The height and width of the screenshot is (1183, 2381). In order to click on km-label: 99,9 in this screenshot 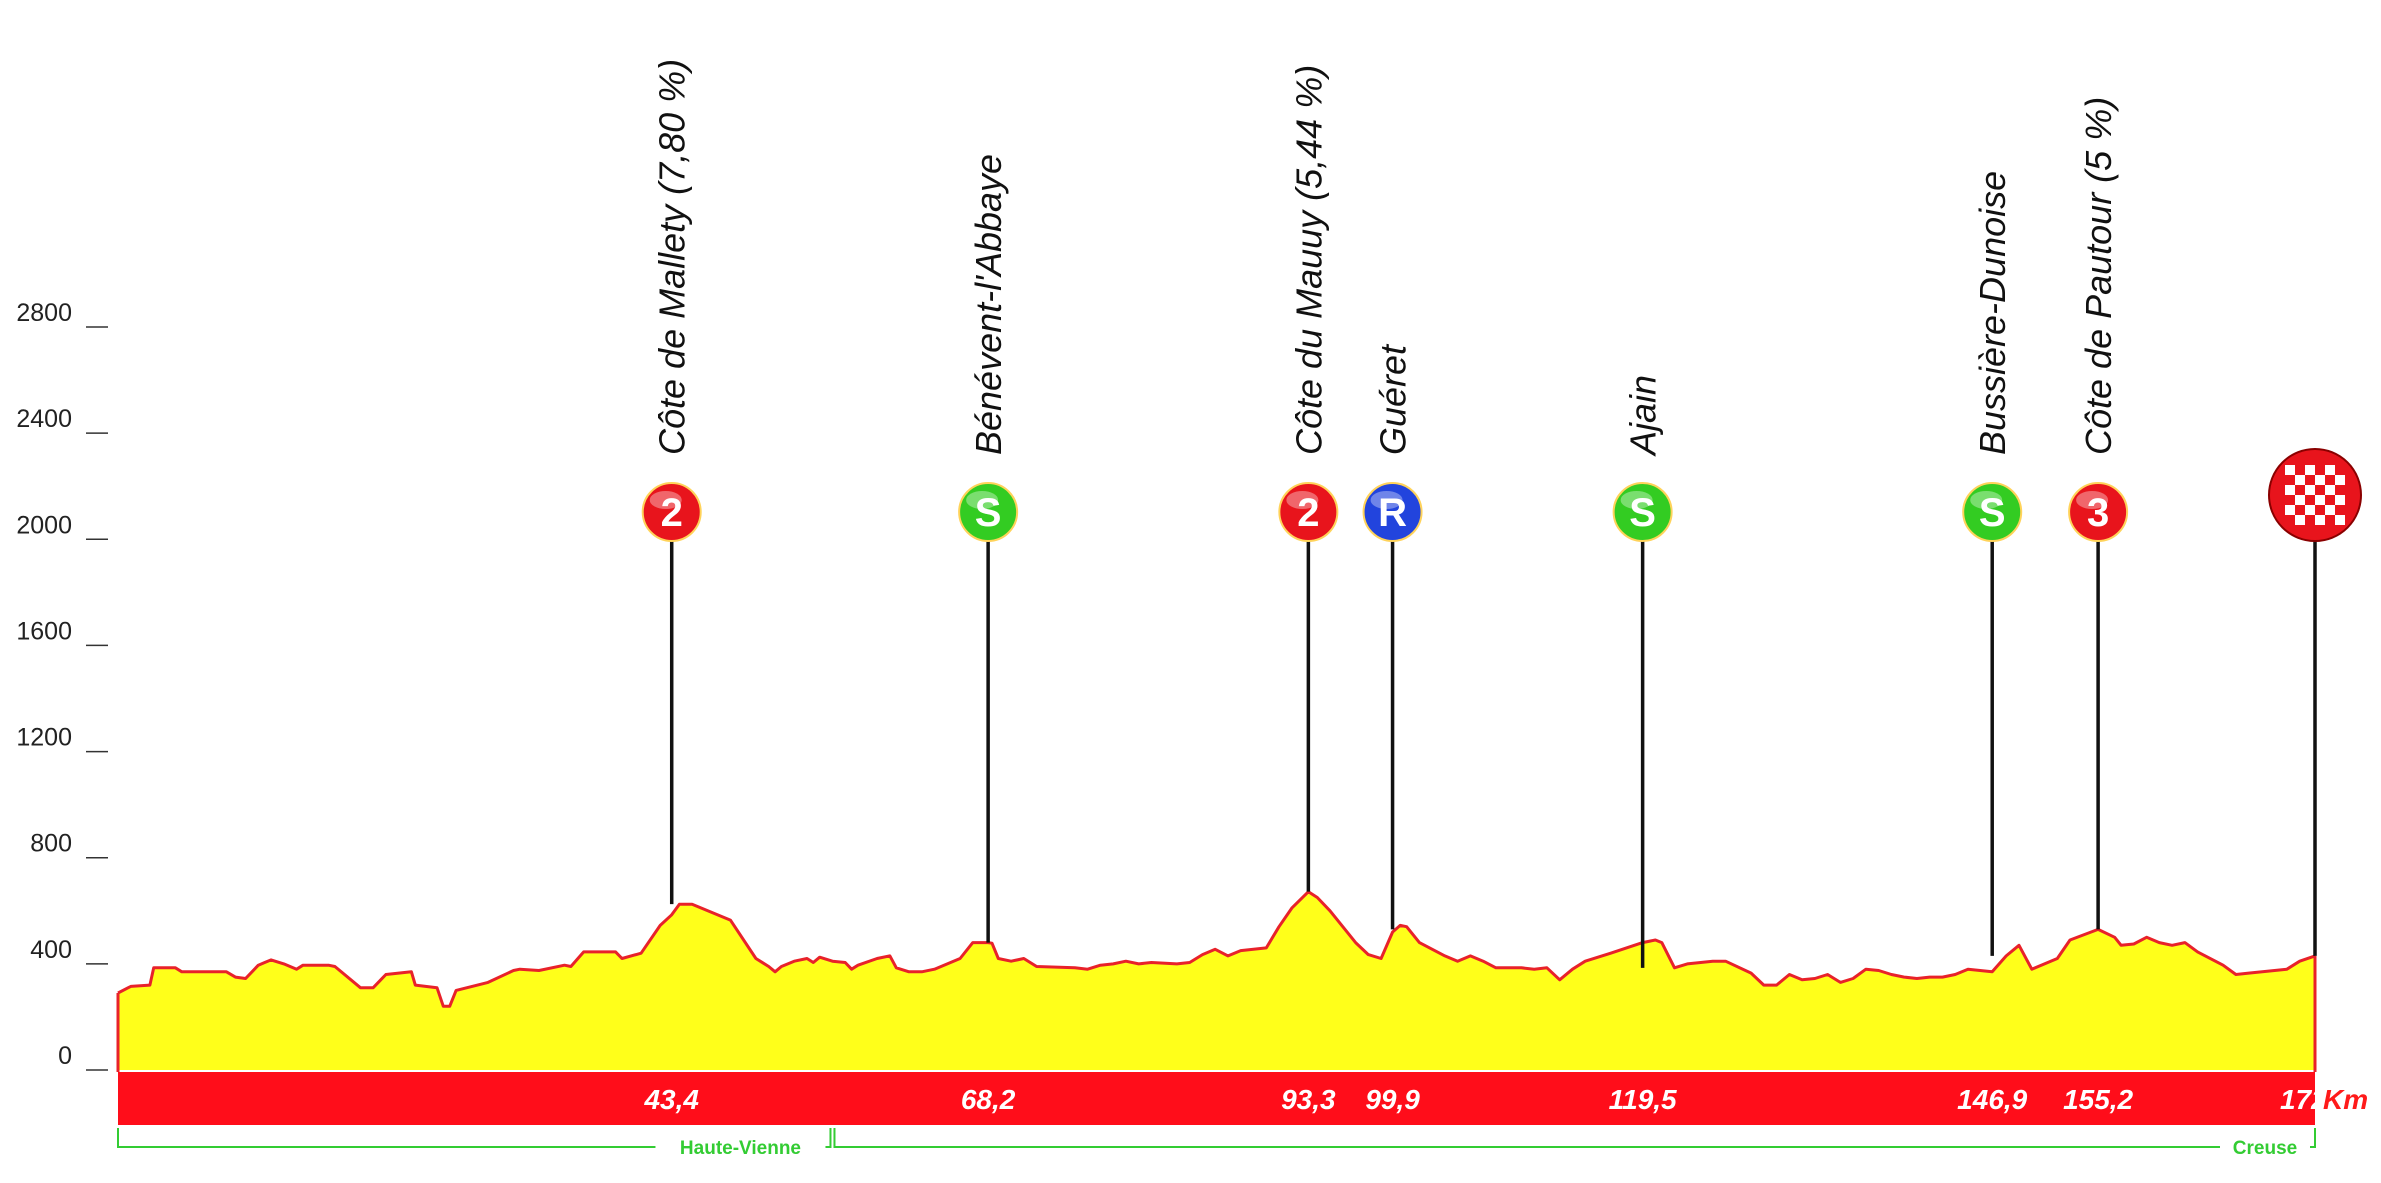, I will do `click(1392, 1099)`.